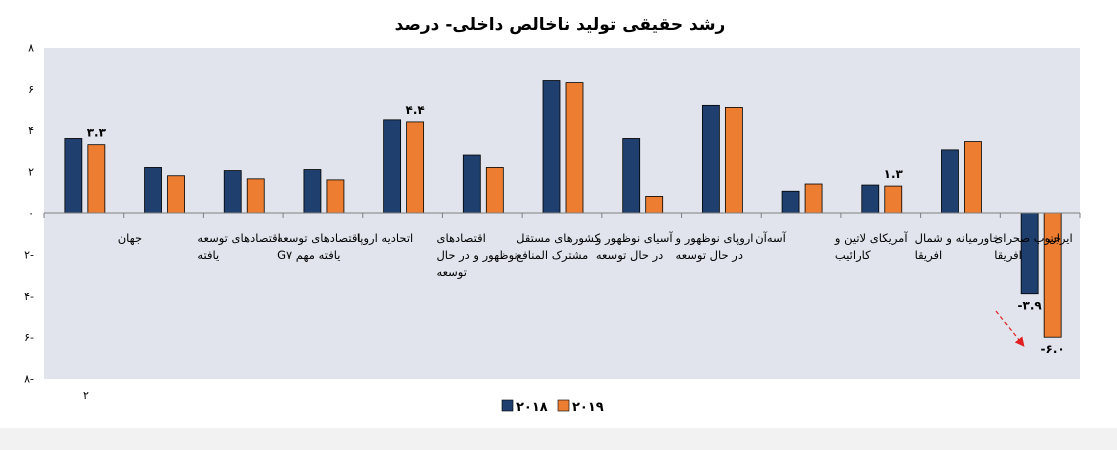 Image resolution: width=1117 pixels, height=450 pixels. I want to click on category-label-5: کشورهای مستقل مشترک المنافع, so click(558, 247).